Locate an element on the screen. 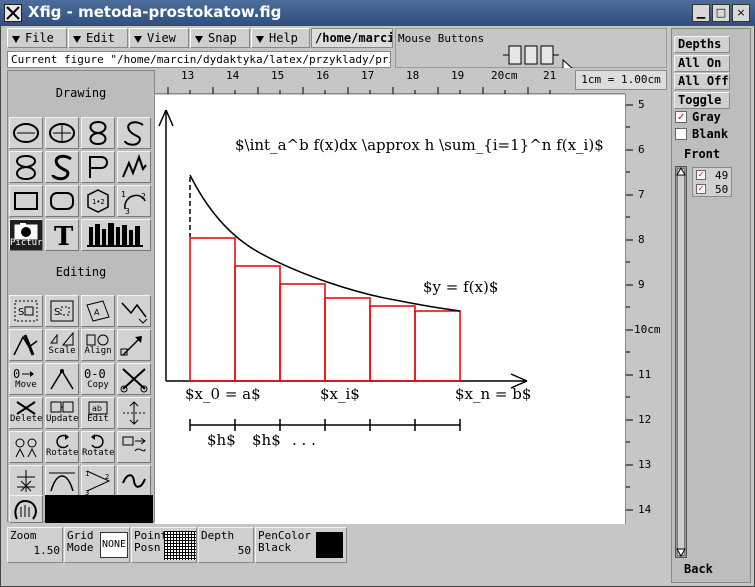  depth-scrollbar is located at coordinates (681, 362).